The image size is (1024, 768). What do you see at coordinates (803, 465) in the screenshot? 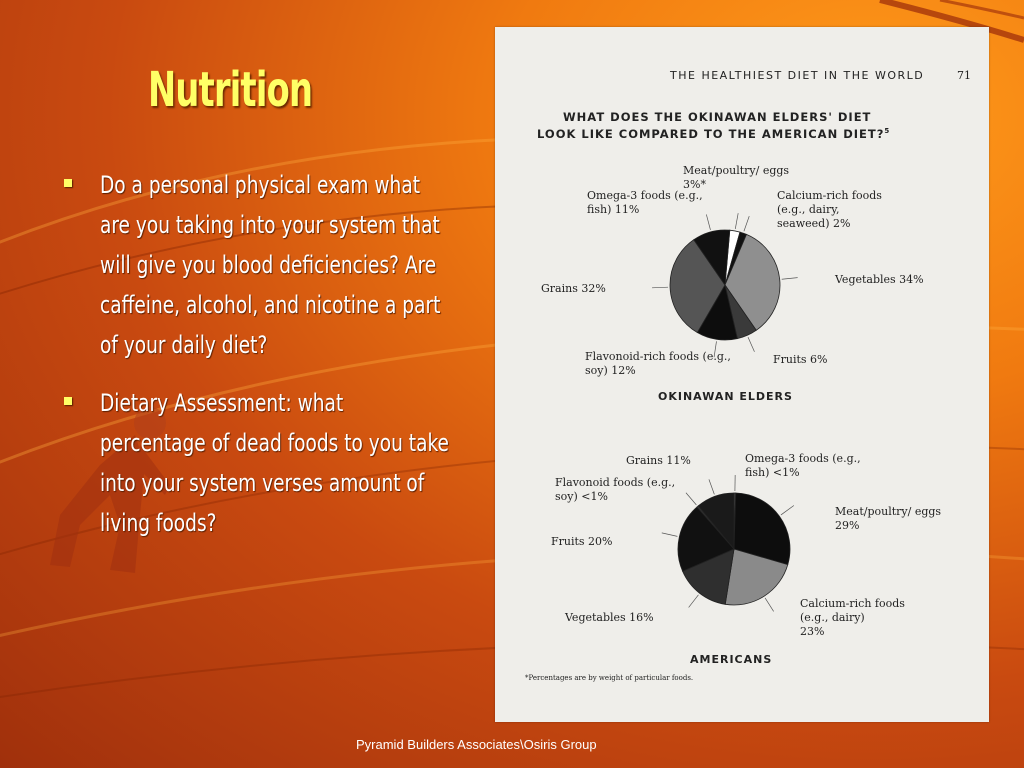
I see `pie-slice-label: Omega-3 foods (e.g., fish) <1%` at bounding box center [803, 465].